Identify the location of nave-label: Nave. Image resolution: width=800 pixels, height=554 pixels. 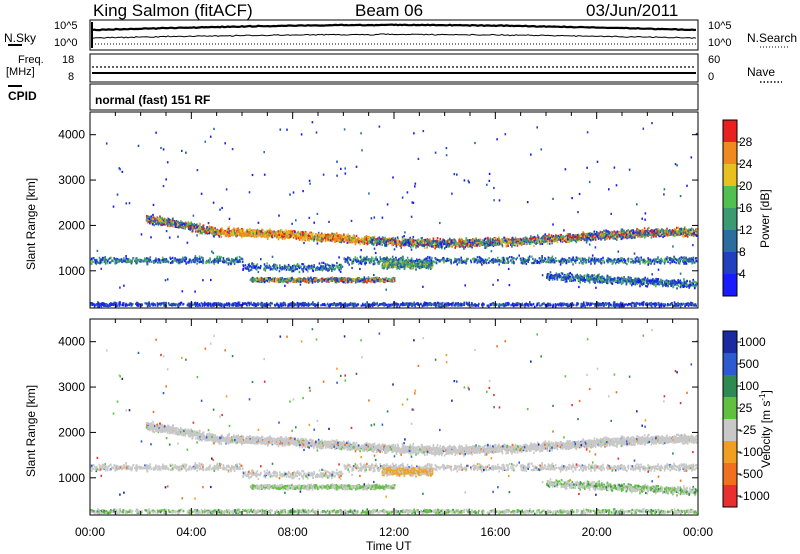
(761, 72).